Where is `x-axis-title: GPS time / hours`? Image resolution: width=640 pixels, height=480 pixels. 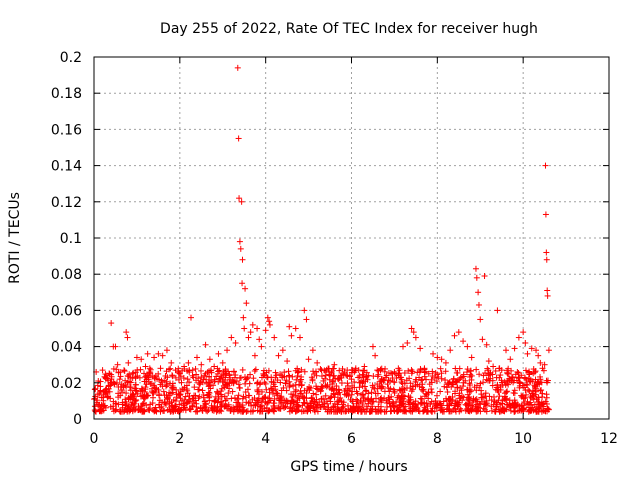
x-axis-title: GPS time / hours is located at coordinates (348, 467).